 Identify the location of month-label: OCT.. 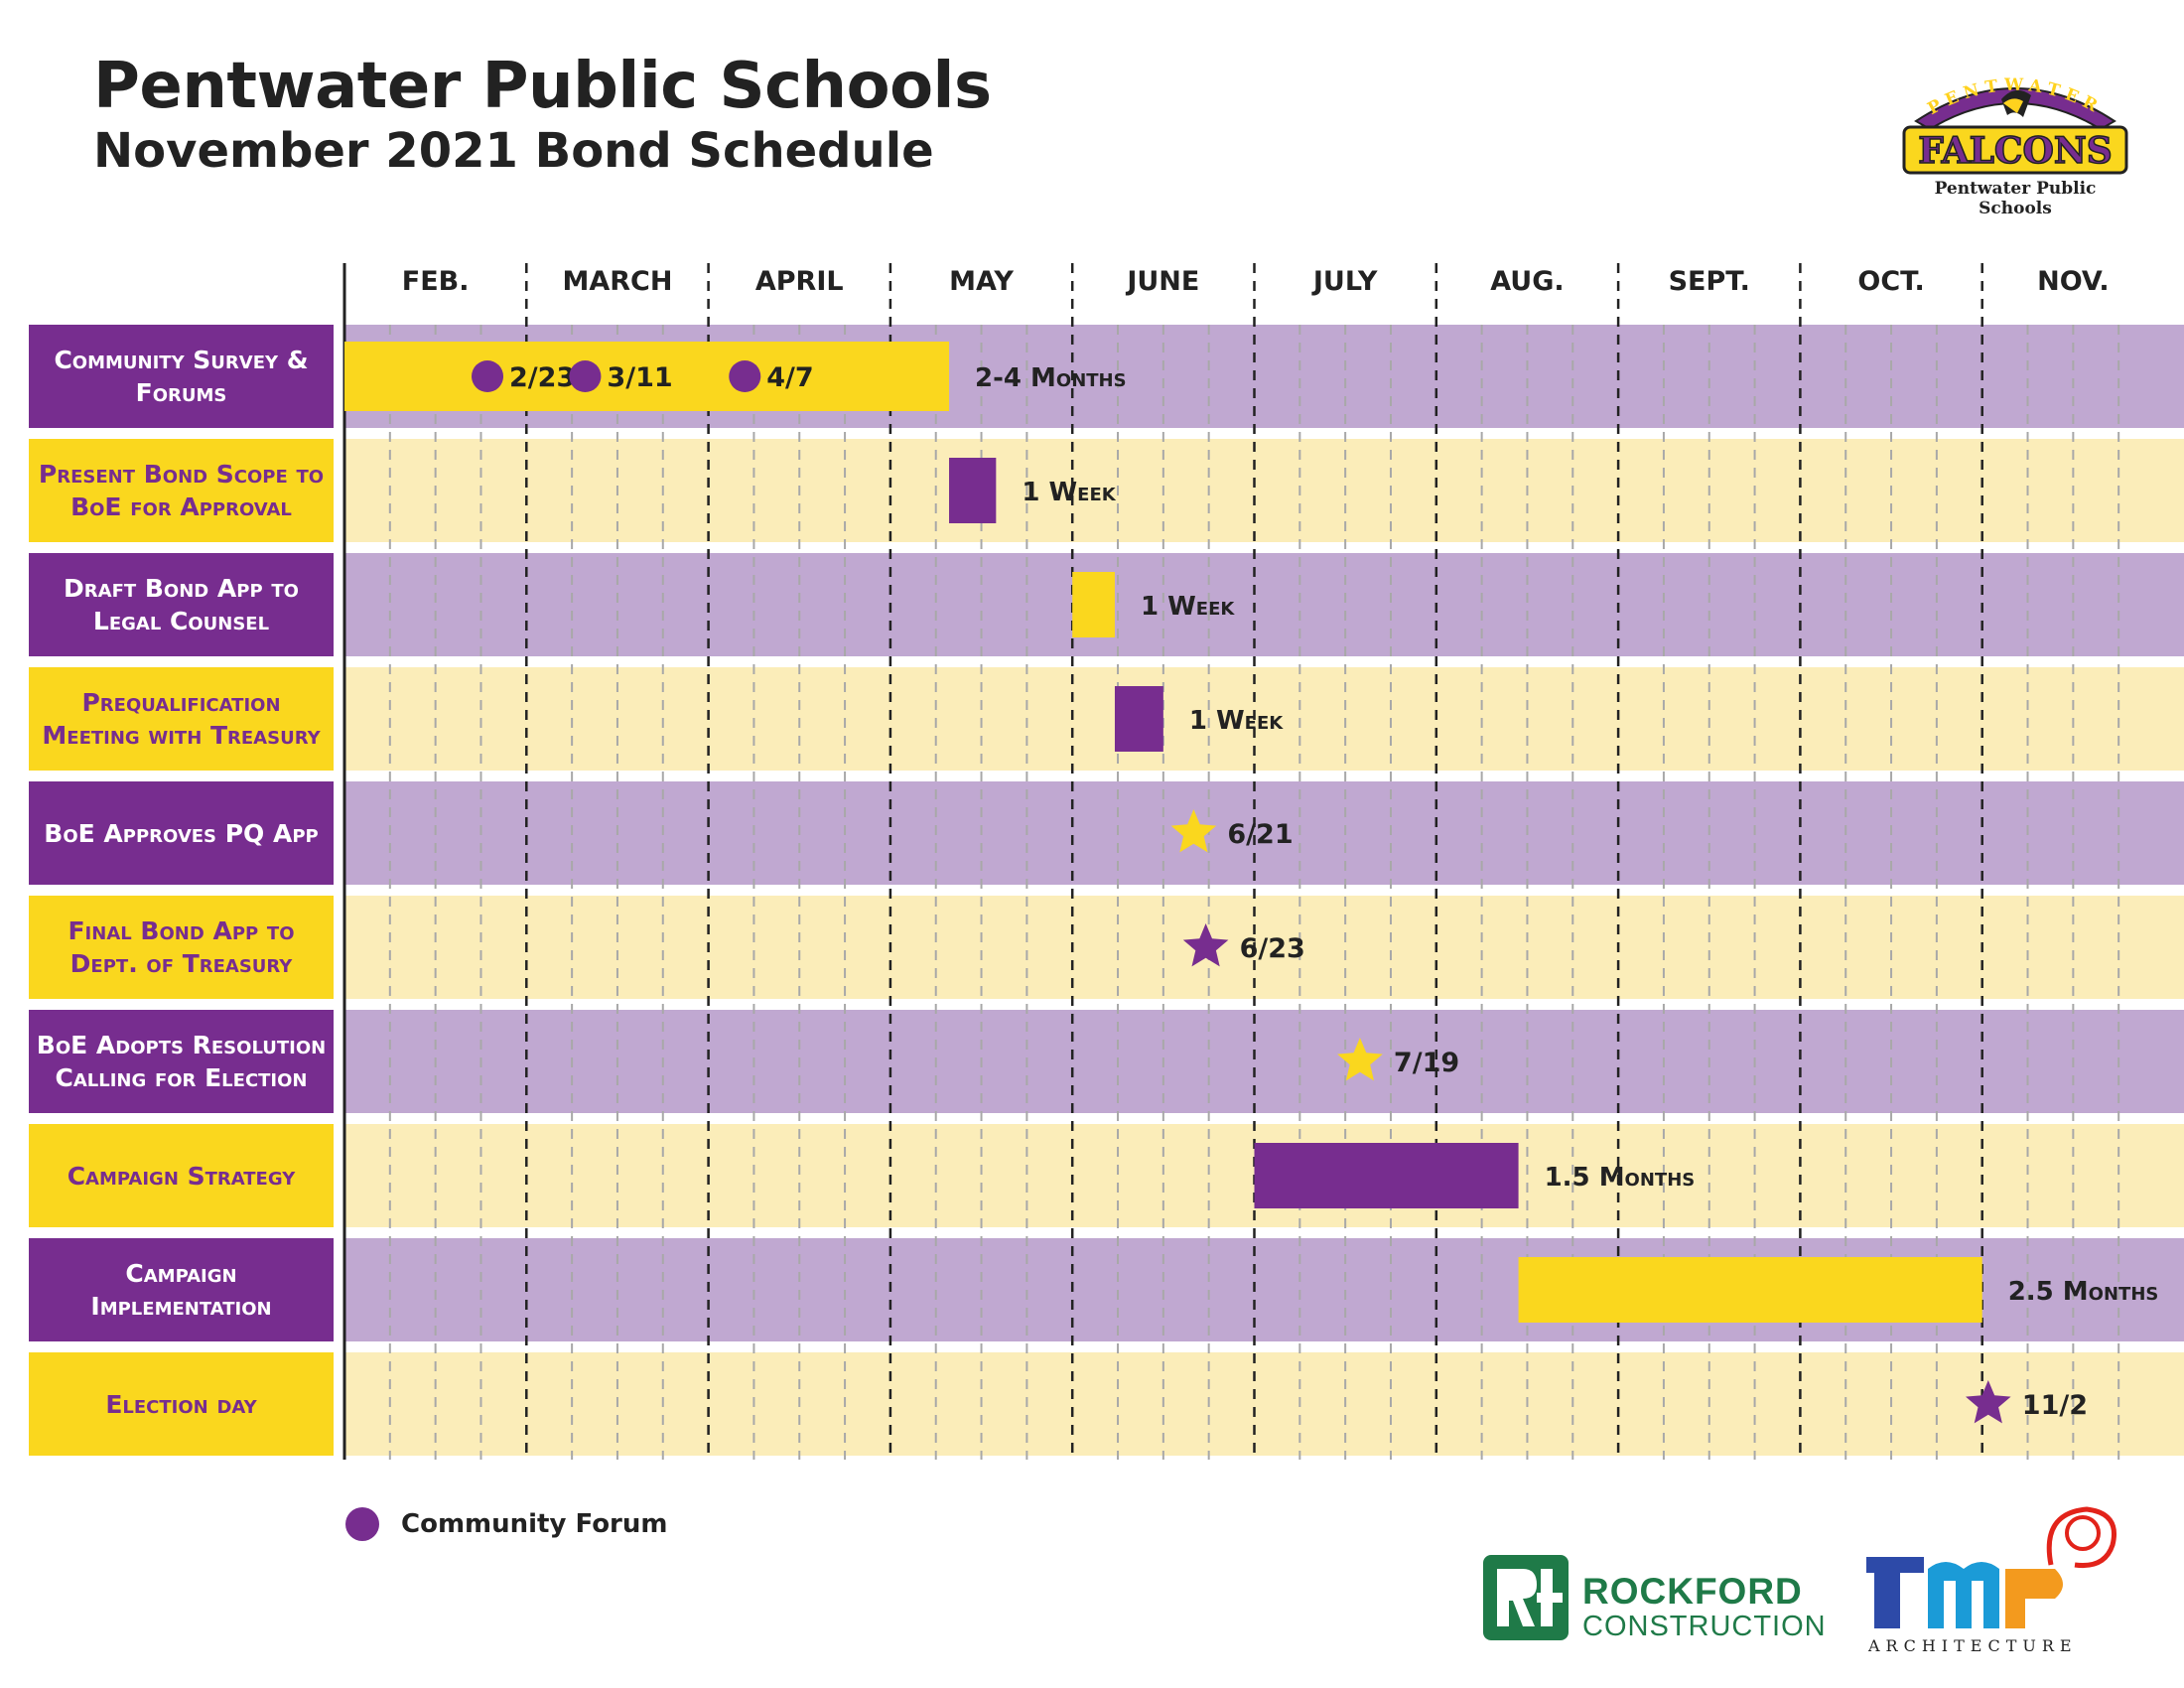
(1890, 281).